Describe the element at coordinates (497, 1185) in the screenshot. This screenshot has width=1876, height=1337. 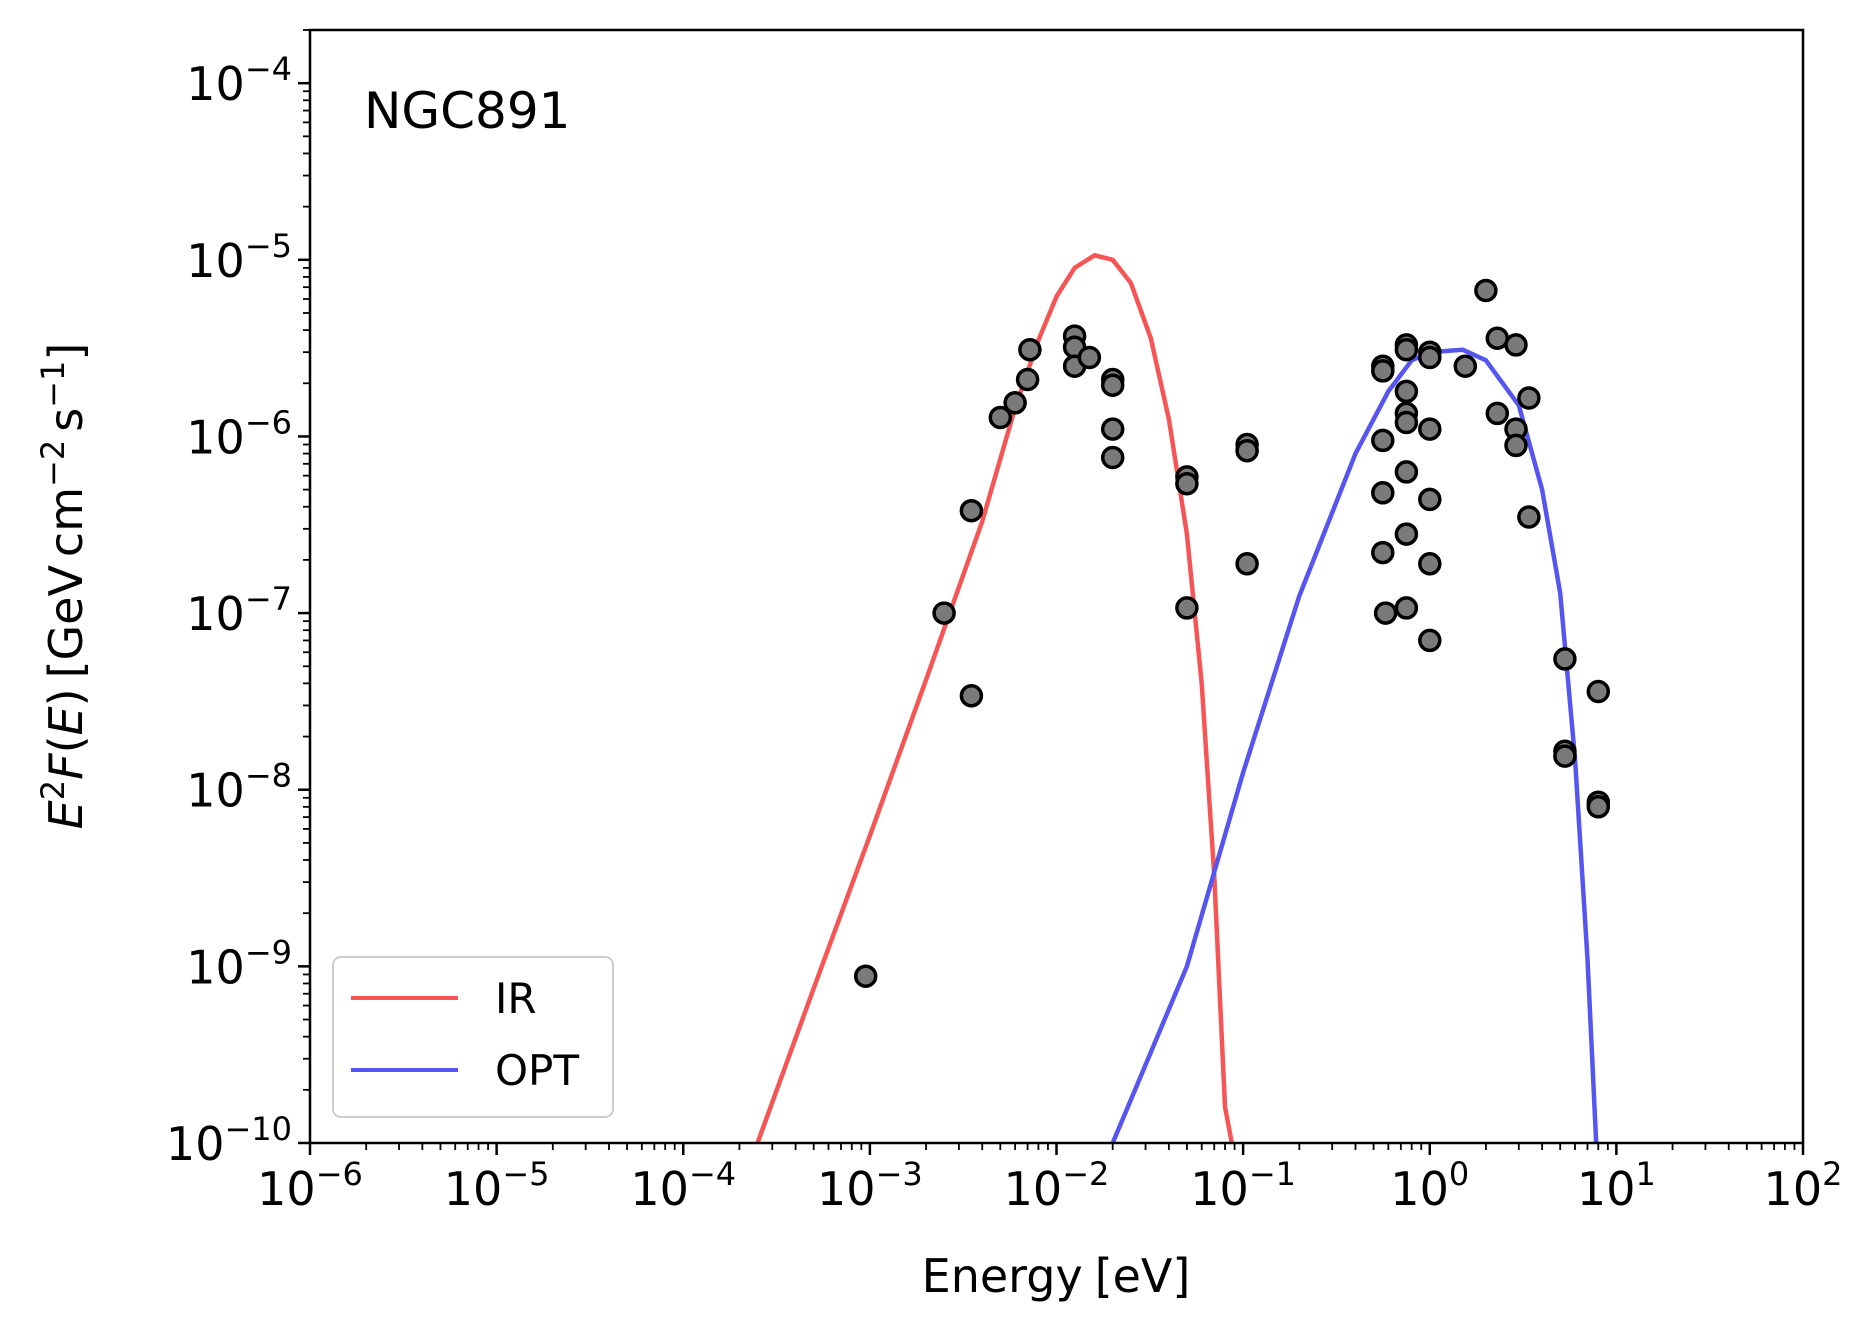
I see `x-tick-label: 10⁻⁵` at that location.